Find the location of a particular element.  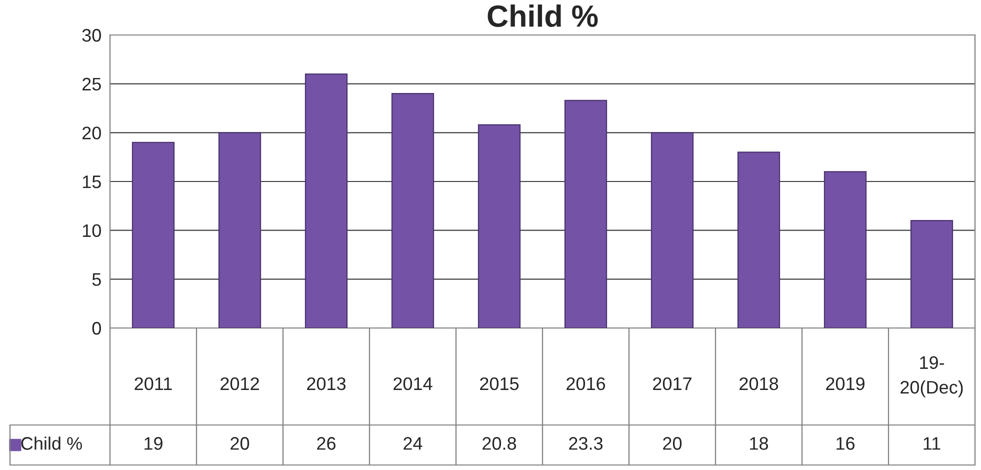

data-label: 23.3 is located at coordinates (586, 443).